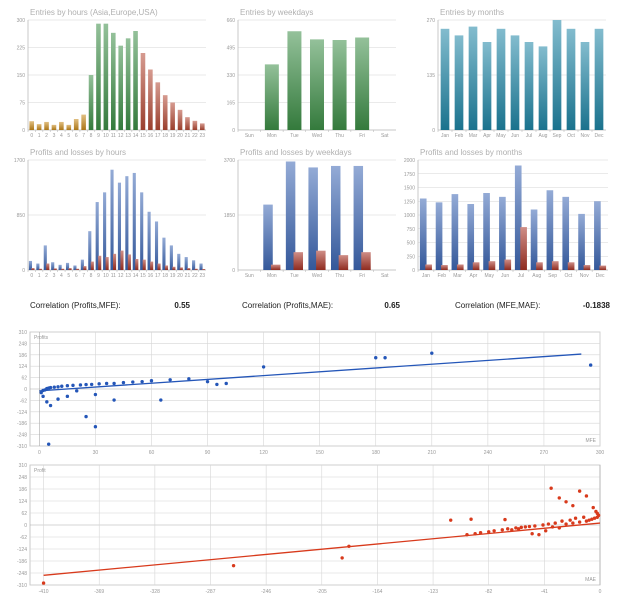  Describe the element at coordinates (203, 276) in the screenshot. I see `x-tick-label: 23` at that location.